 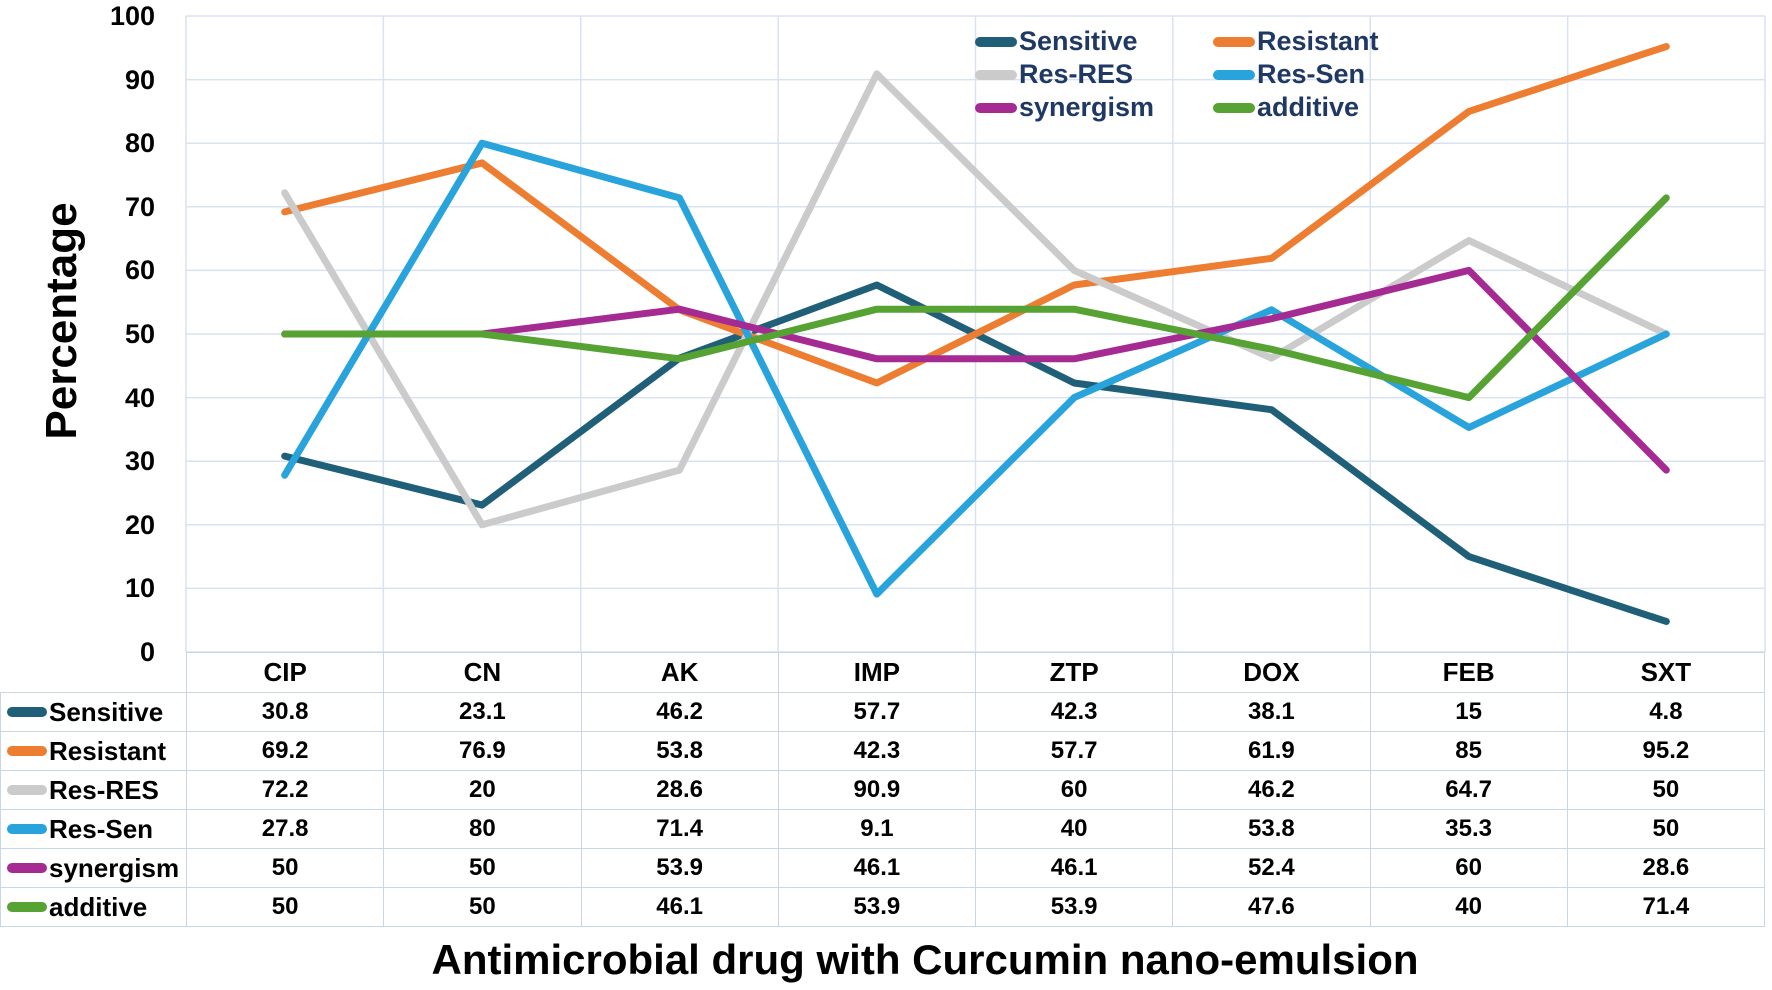 I want to click on table-value-cell: 28.6, so click(x=1666, y=868).